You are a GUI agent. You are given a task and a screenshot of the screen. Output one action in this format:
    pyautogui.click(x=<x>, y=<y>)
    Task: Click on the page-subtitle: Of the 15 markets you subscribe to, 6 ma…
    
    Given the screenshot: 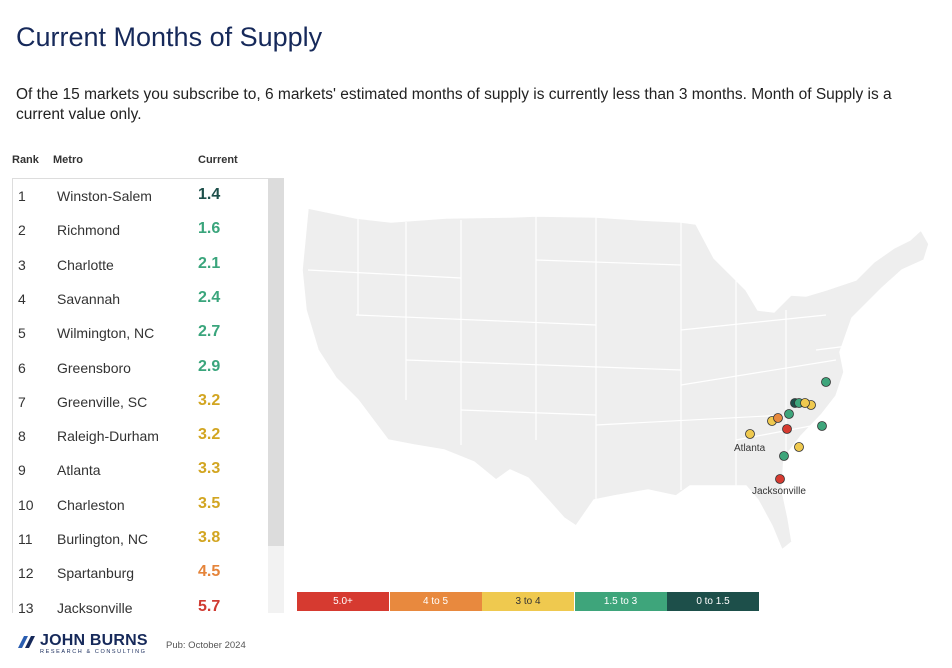 What is the action you would take?
    pyautogui.click(x=454, y=104)
    